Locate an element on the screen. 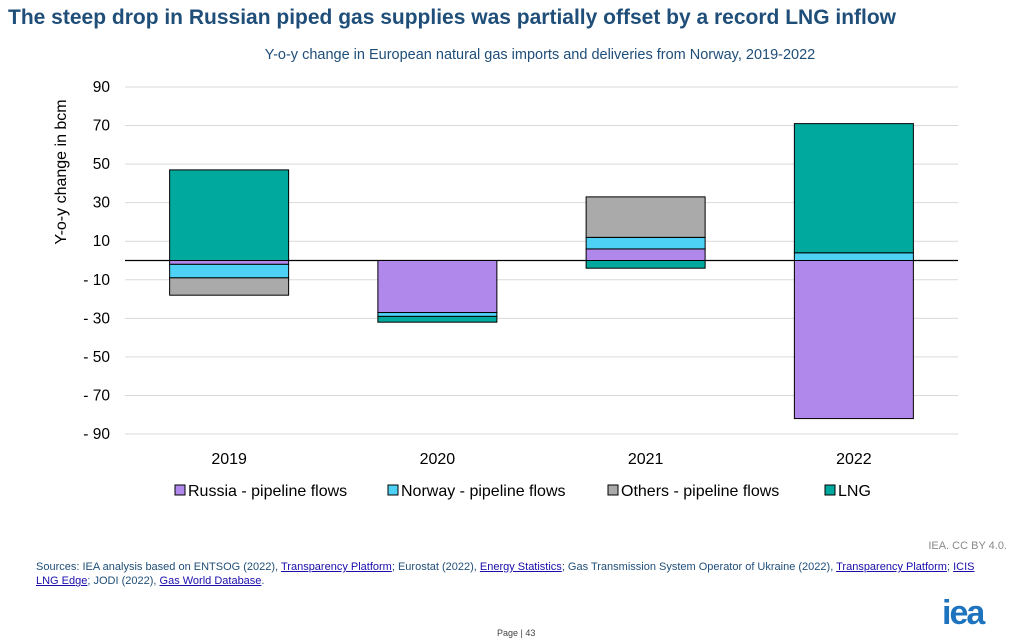  legend-label: Norway - pipeline flows is located at coordinates (483, 491).